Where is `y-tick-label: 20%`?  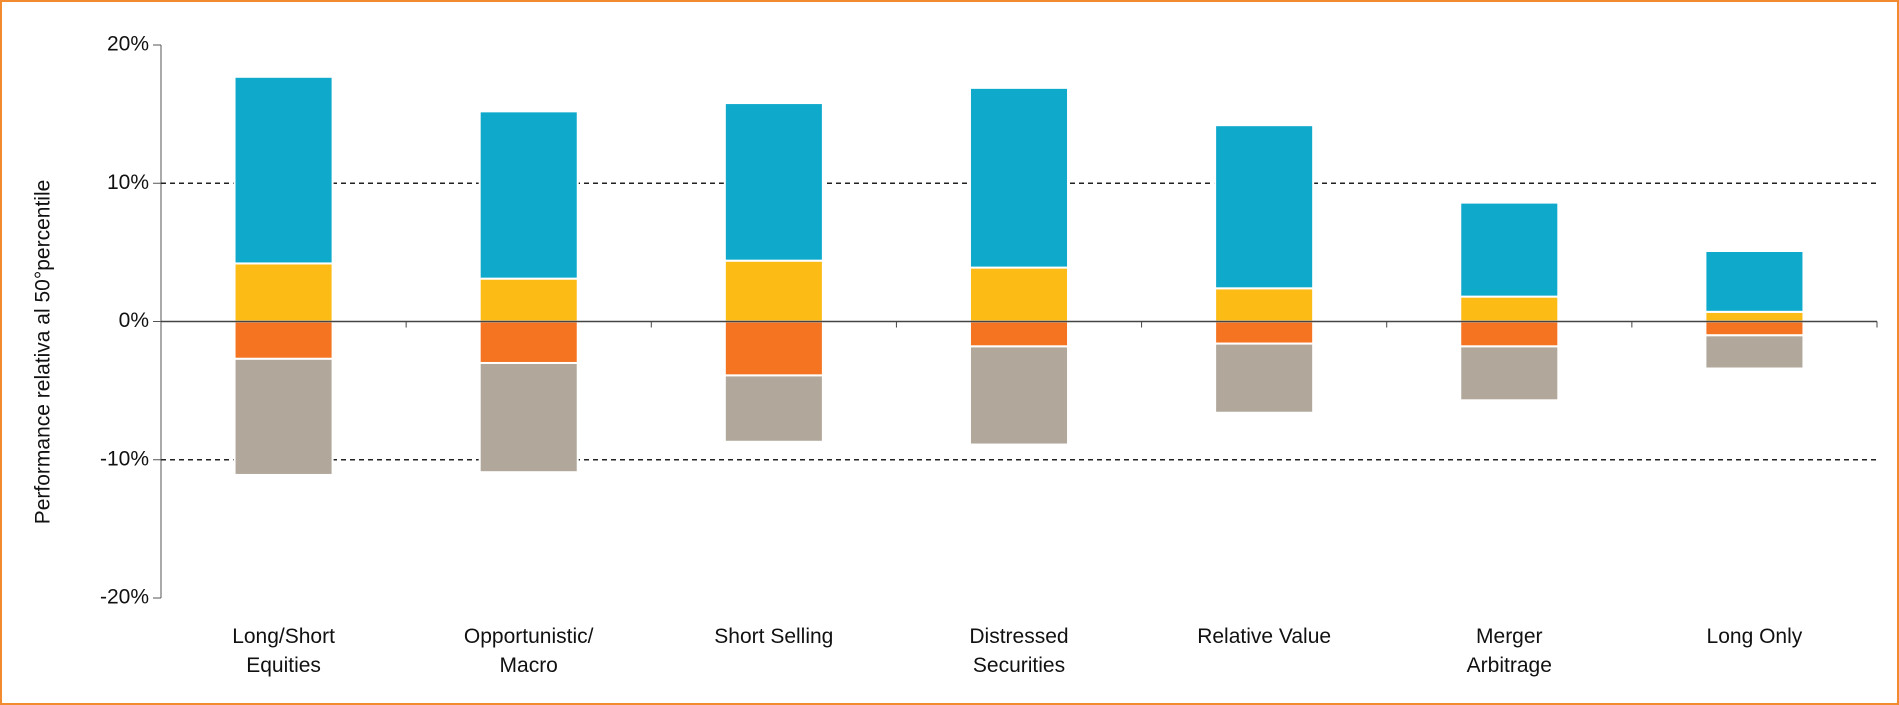 y-tick-label: 20% is located at coordinates (128, 44).